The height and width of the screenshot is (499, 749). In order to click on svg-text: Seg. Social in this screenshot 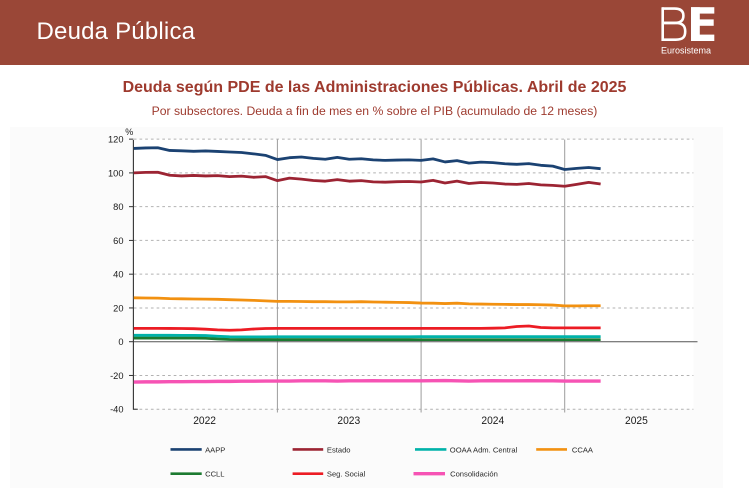, I will do `click(346, 474)`.